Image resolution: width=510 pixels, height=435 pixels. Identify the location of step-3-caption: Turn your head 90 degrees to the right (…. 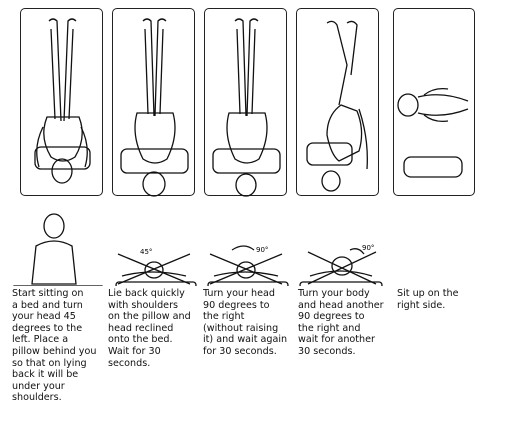
(245, 322).